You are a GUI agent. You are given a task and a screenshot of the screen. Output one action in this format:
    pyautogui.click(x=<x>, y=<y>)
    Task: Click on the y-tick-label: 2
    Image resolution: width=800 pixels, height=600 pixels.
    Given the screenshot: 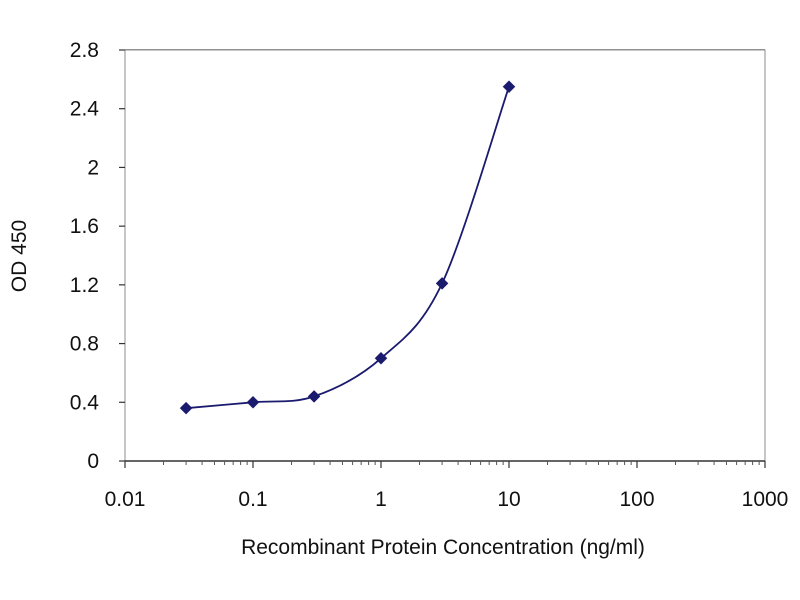 What is the action you would take?
    pyautogui.click(x=93, y=167)
    